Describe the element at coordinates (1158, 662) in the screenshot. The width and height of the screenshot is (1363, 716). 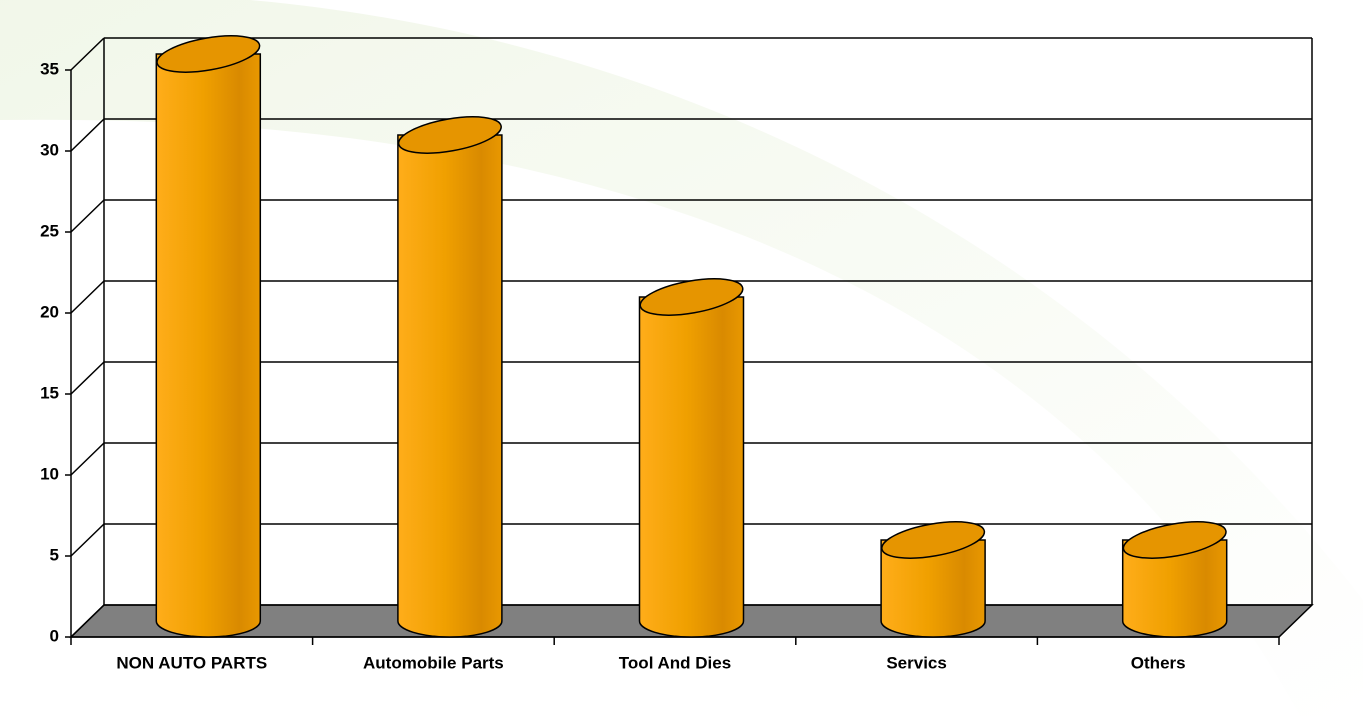
I see `x-tick-label: Others` at that location.